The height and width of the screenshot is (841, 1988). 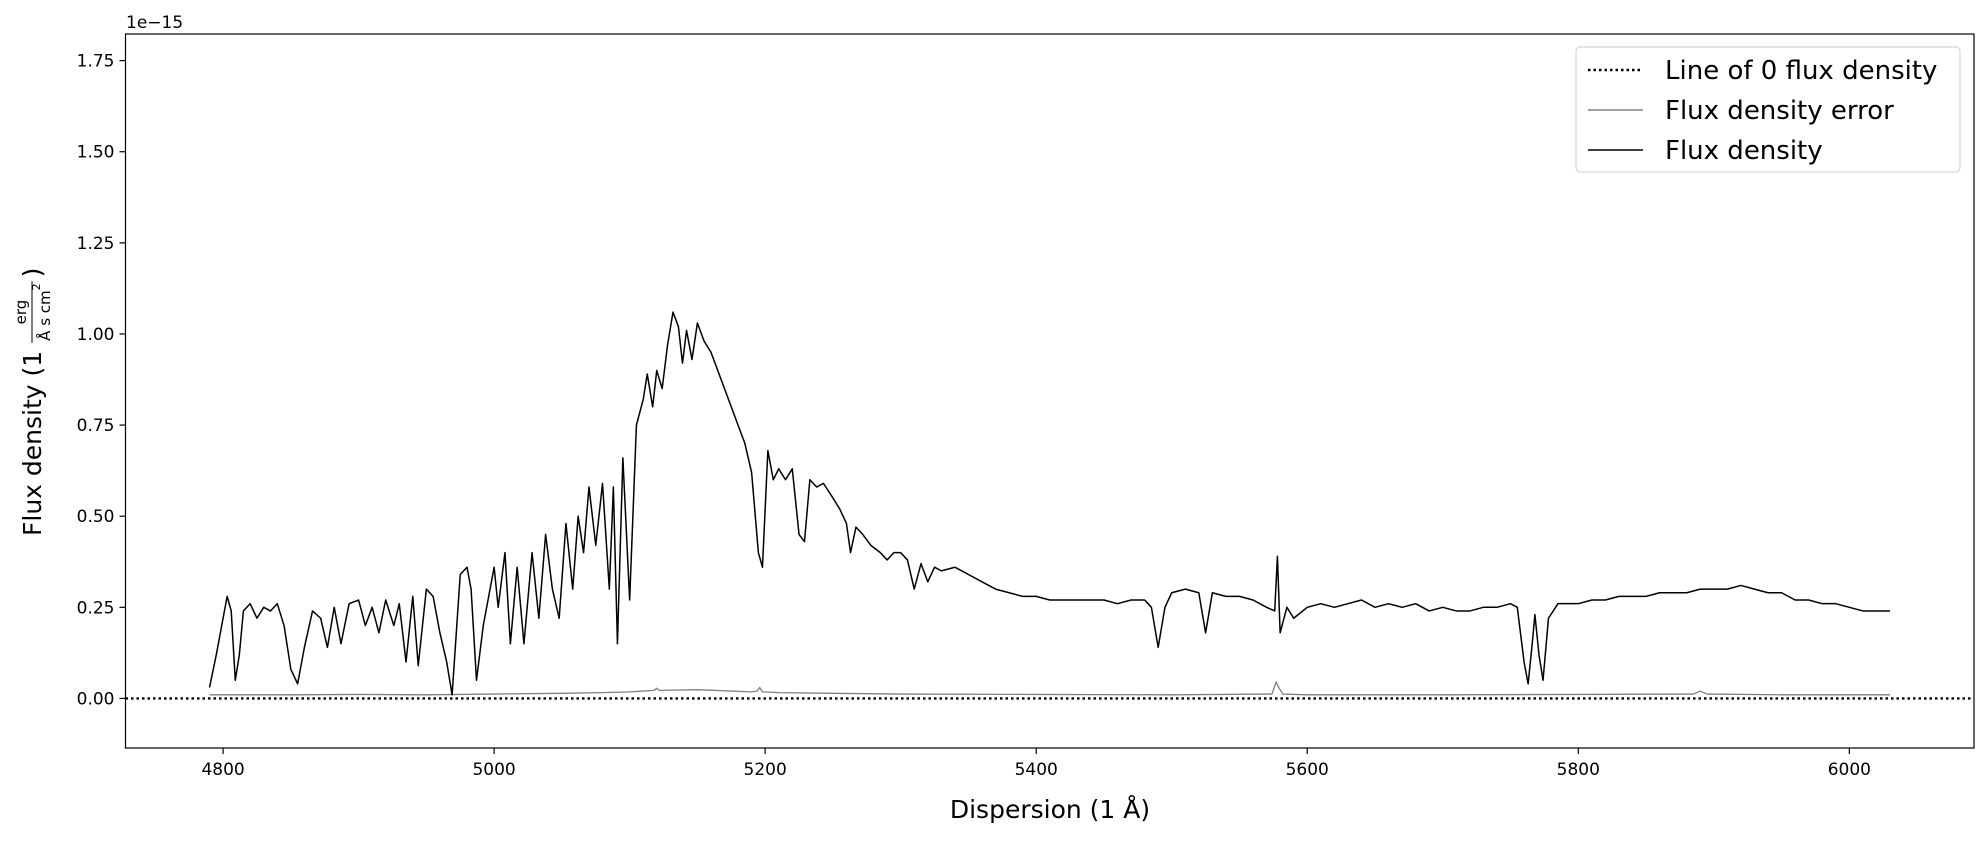 I want to click on x-tick-label: 5800, so click(x=1578, y=770).